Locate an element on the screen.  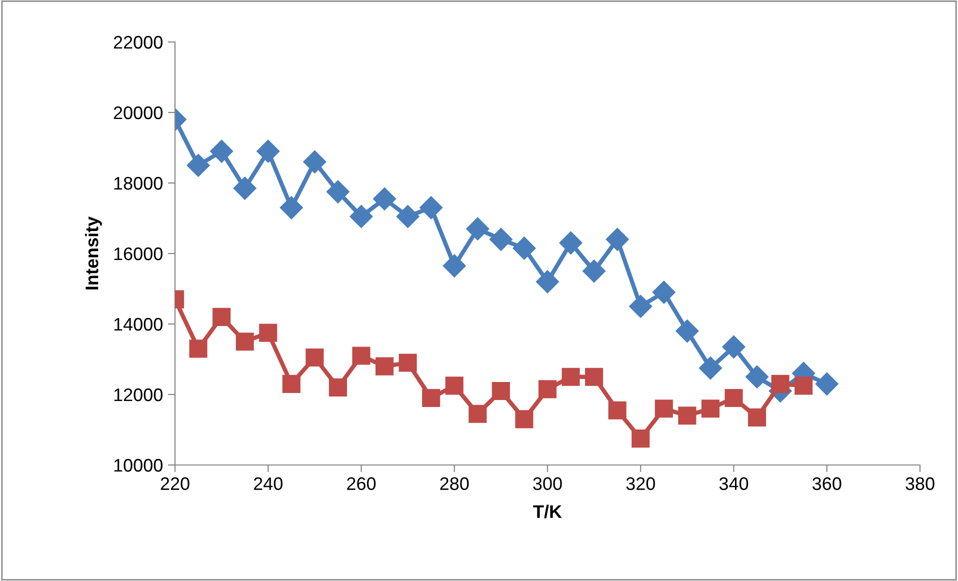
x-tick-label: 360 is located at coordinates (827, 483).